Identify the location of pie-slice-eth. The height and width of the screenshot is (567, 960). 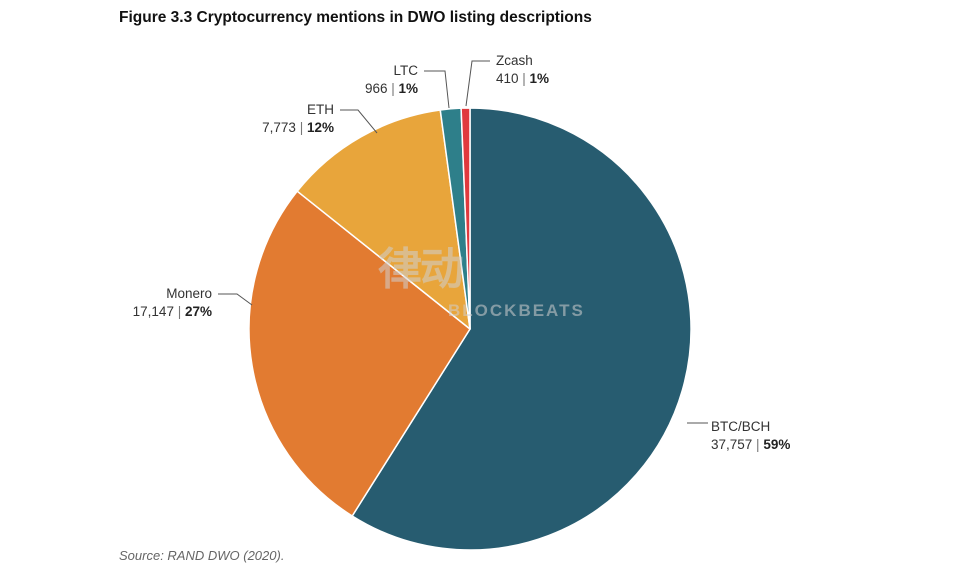
(383, 219).